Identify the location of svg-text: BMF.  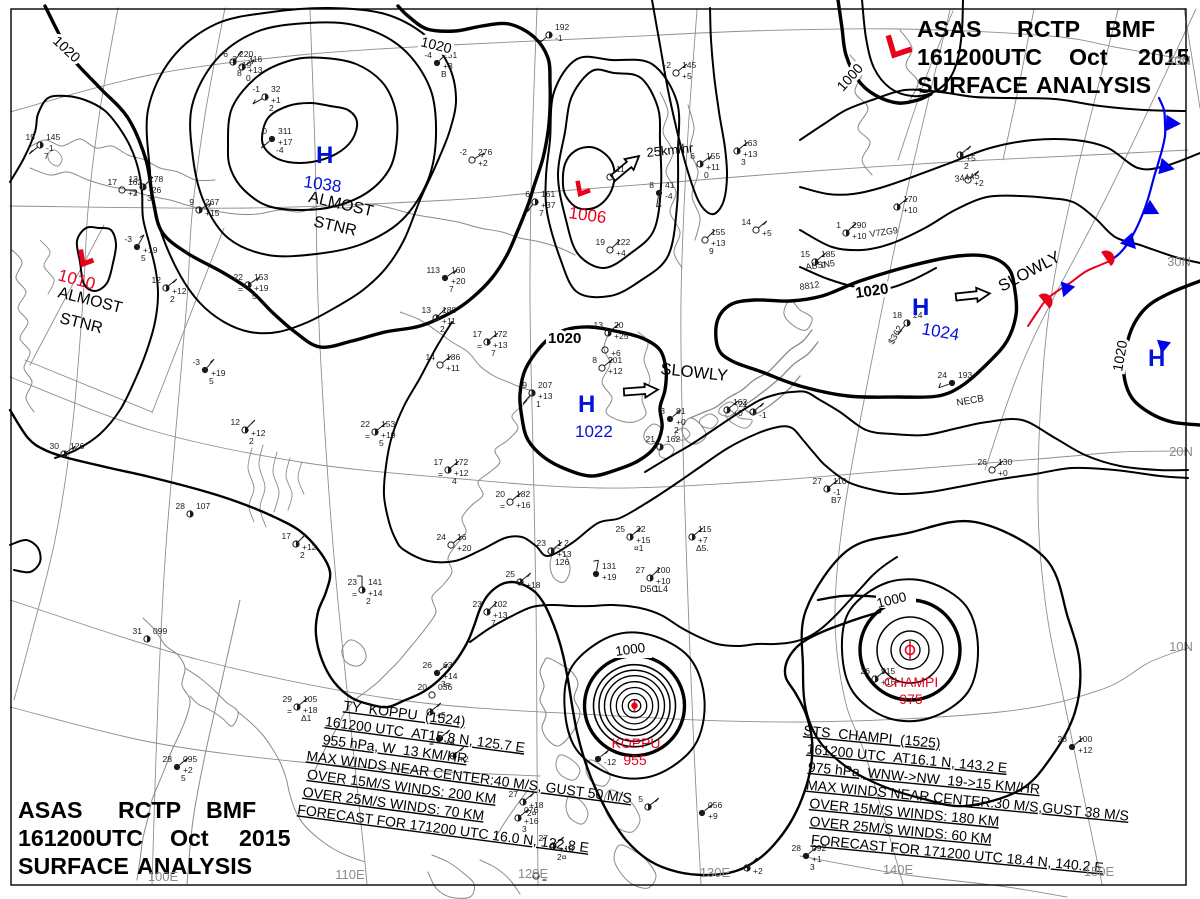
(231, 810).